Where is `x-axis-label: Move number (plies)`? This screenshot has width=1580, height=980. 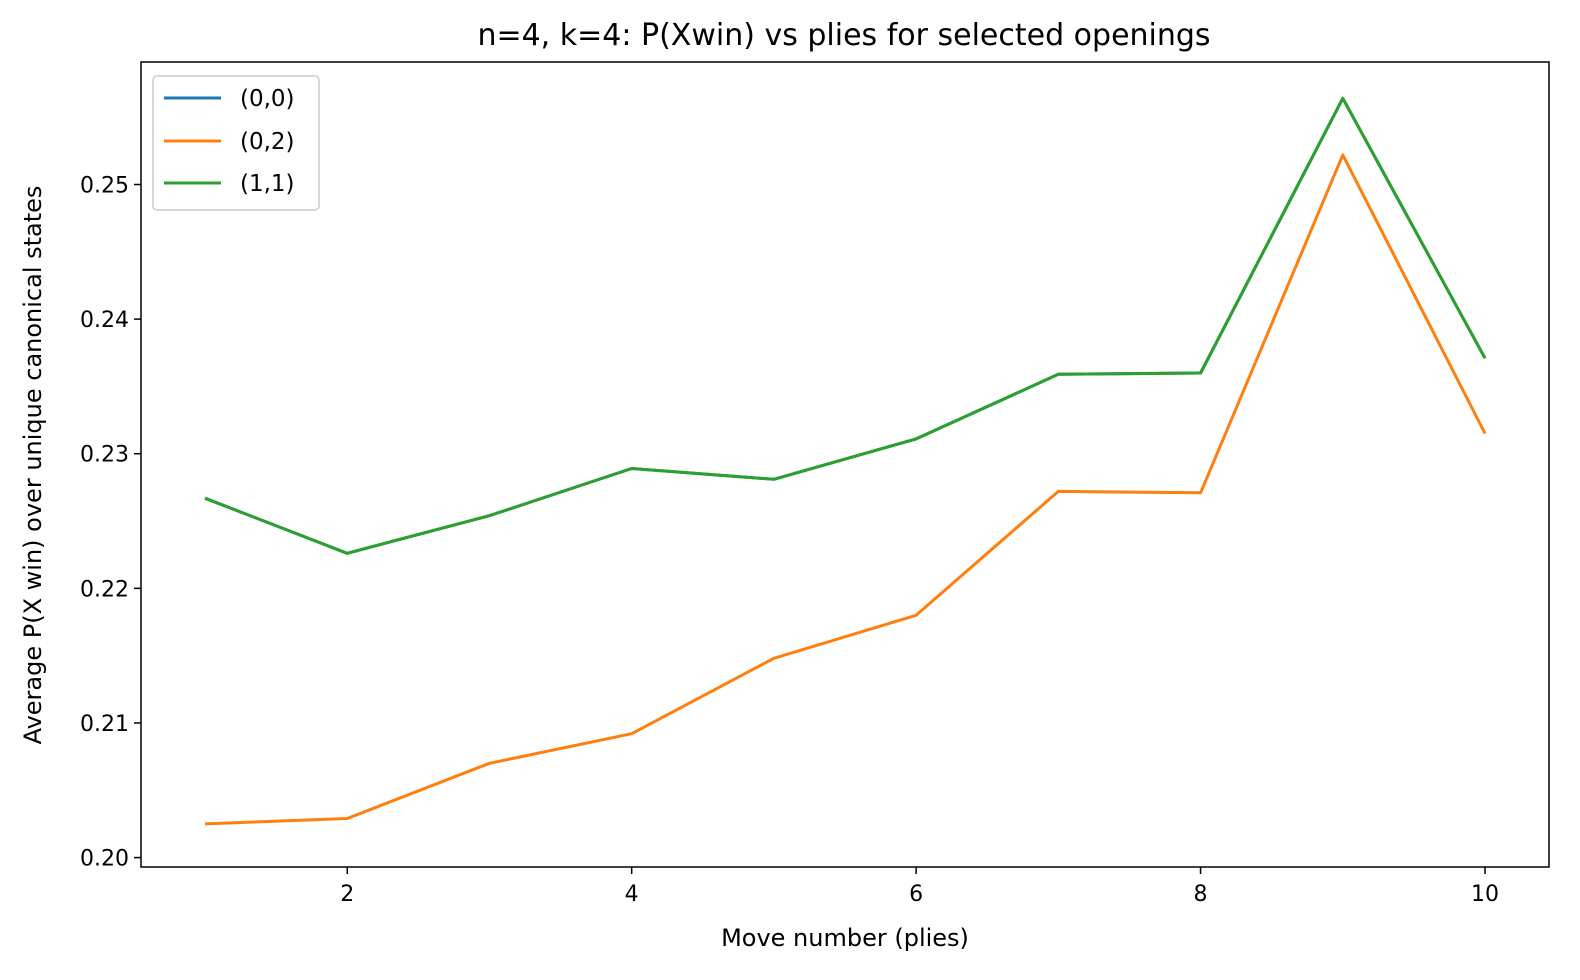 x-axis-label: Move number (plies) is located at coordinates (845, 938).